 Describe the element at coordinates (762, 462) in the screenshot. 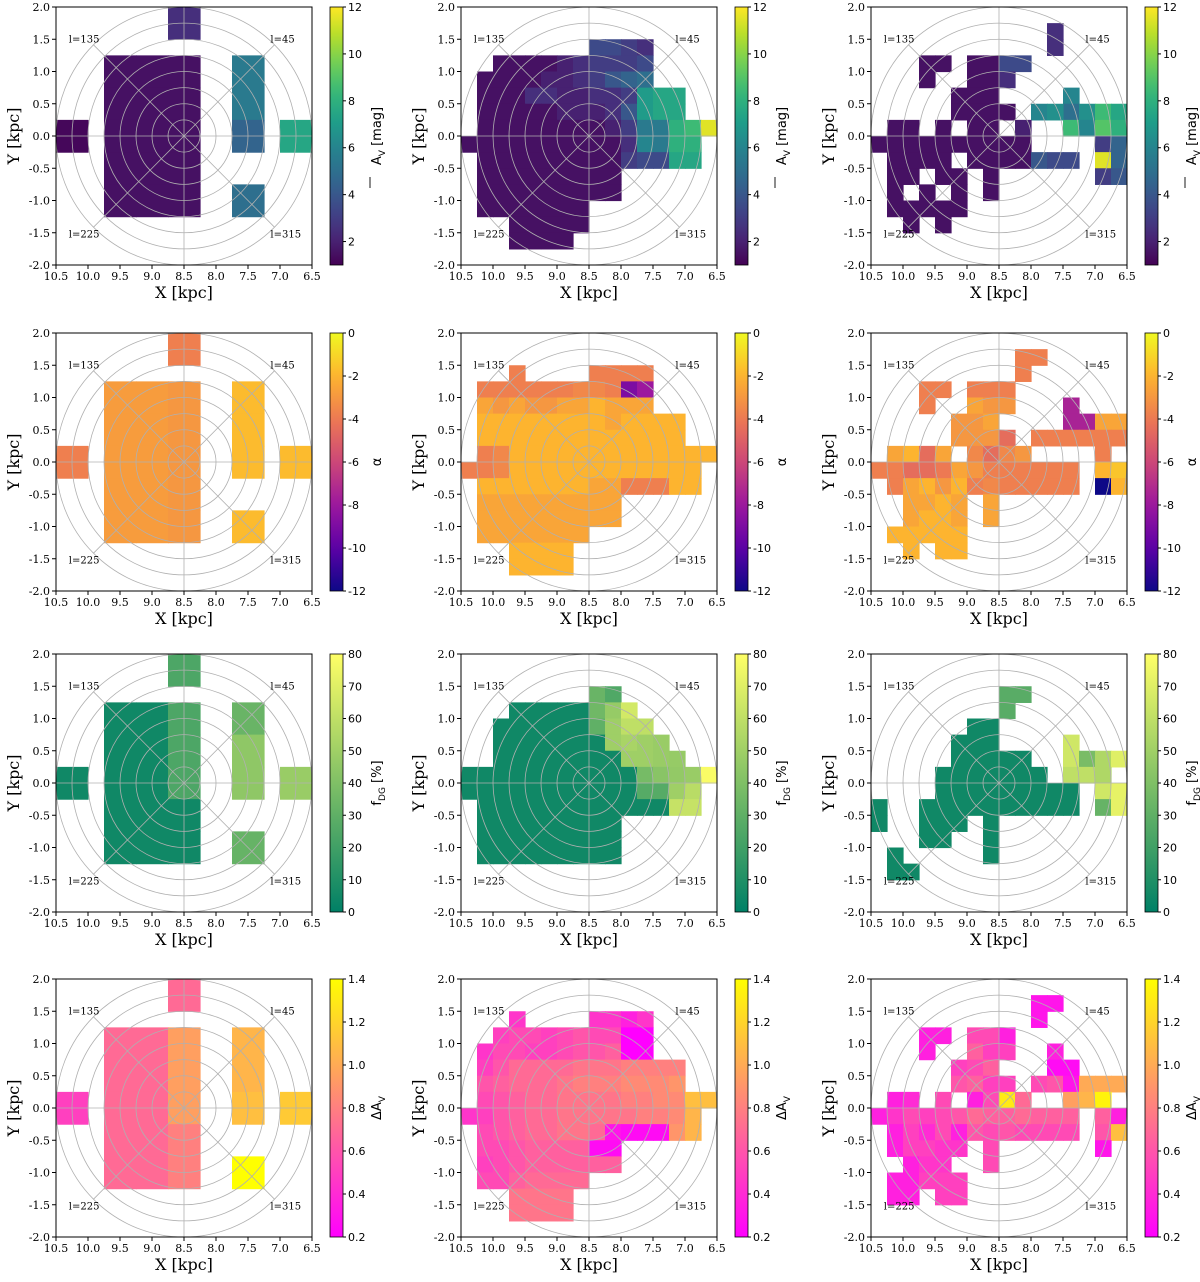

I see `colorbar: -12 -10 -8 -6 -4 -2 0 α` at that location.